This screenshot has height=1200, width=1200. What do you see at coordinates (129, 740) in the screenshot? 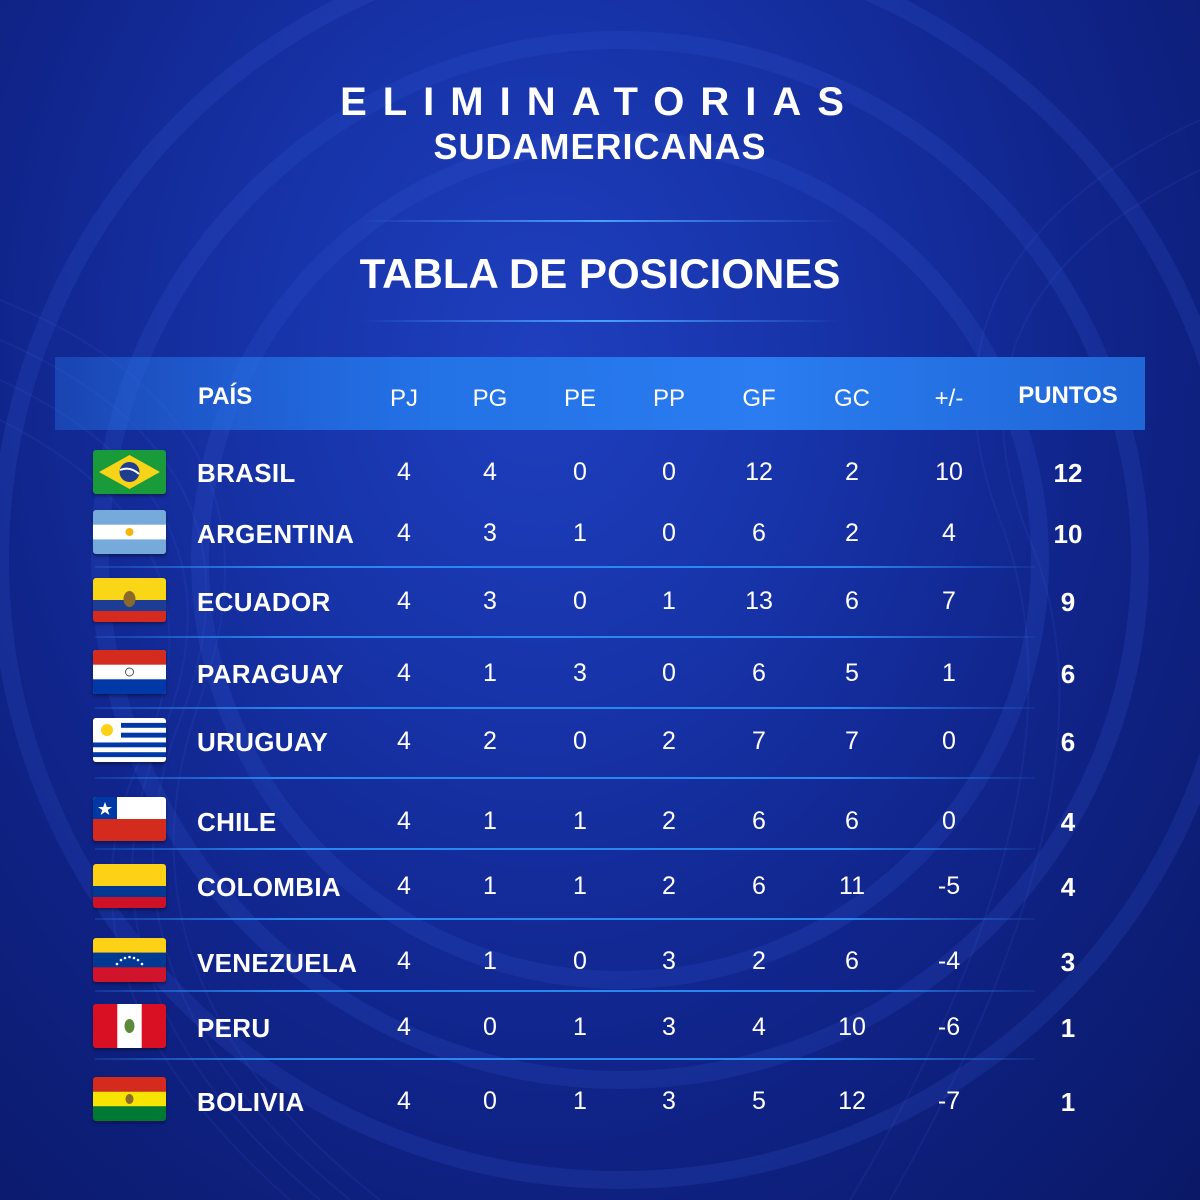
I see `uruguay-flag-icon` at bounding box center [129, 740].